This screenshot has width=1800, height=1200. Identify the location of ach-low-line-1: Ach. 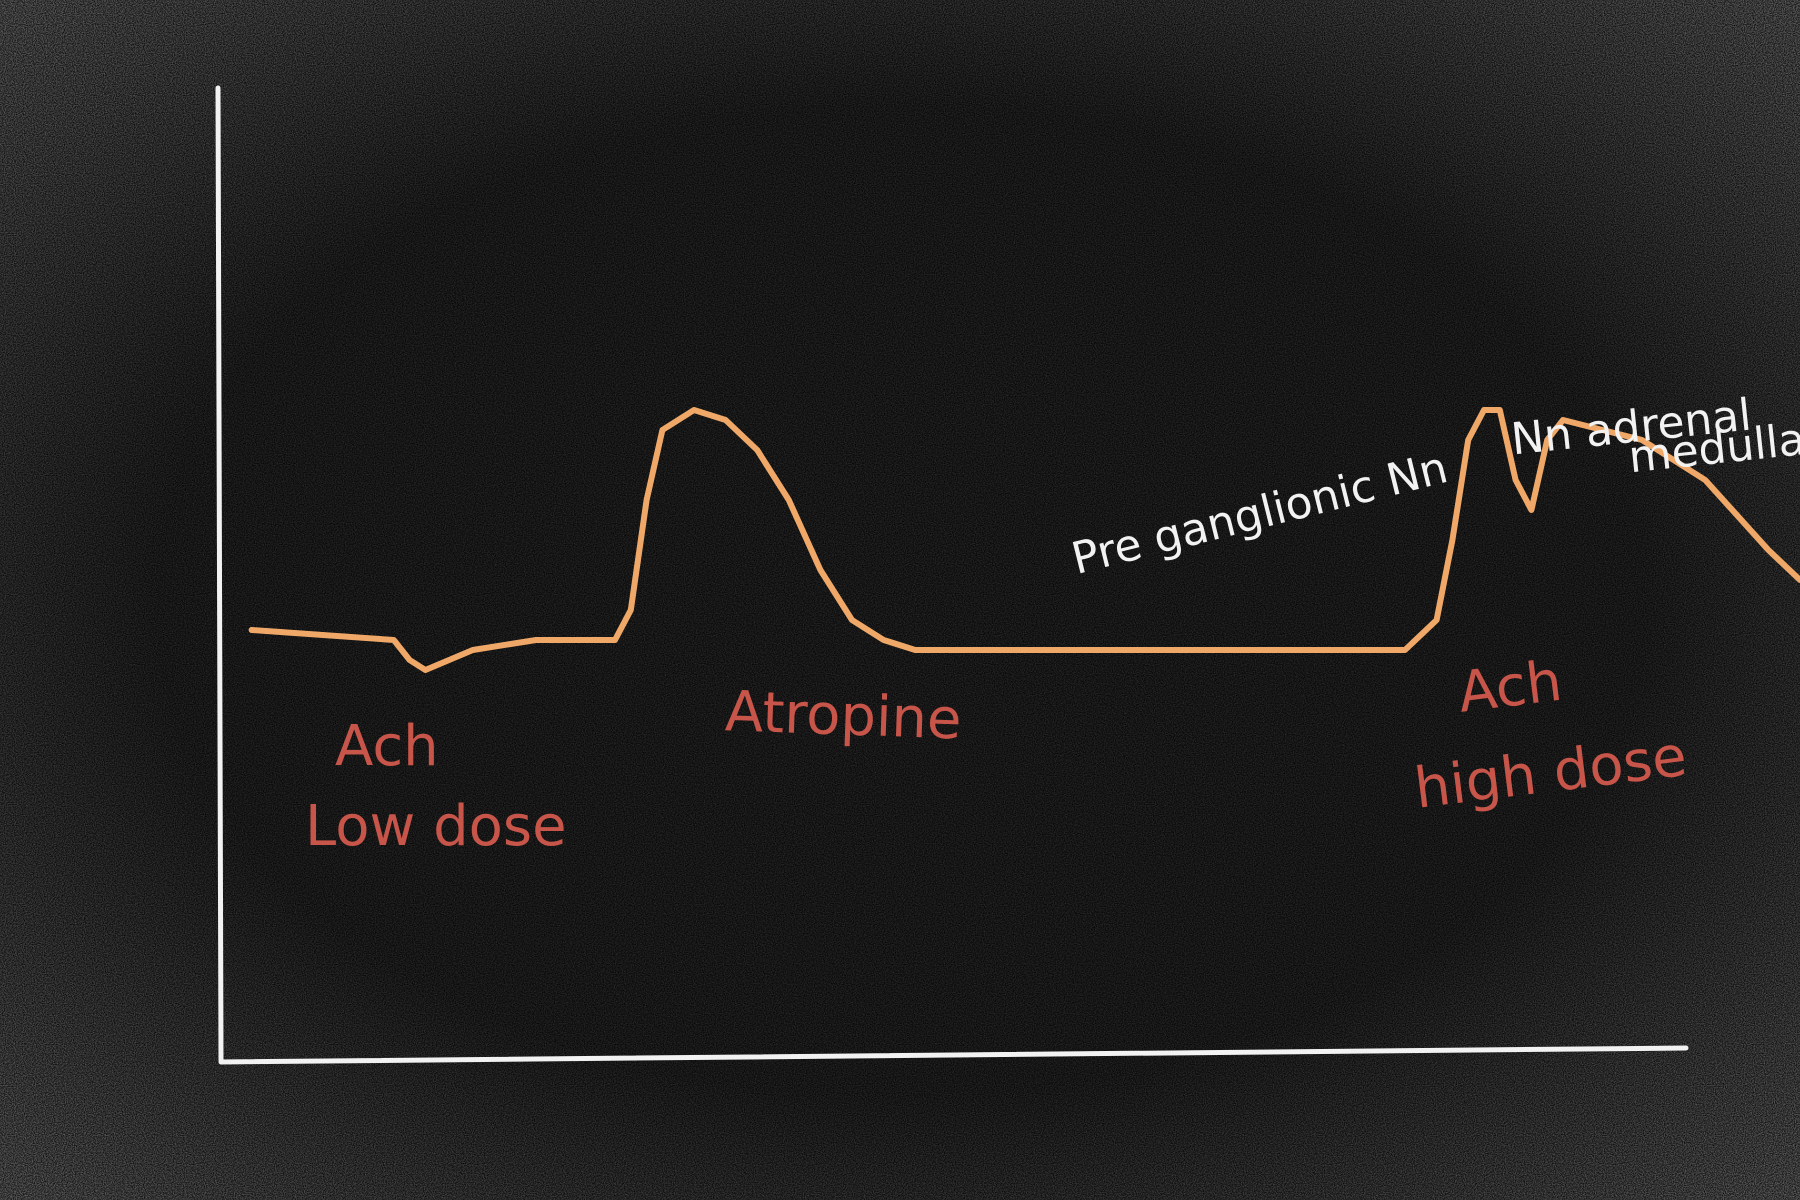
(387, 746).